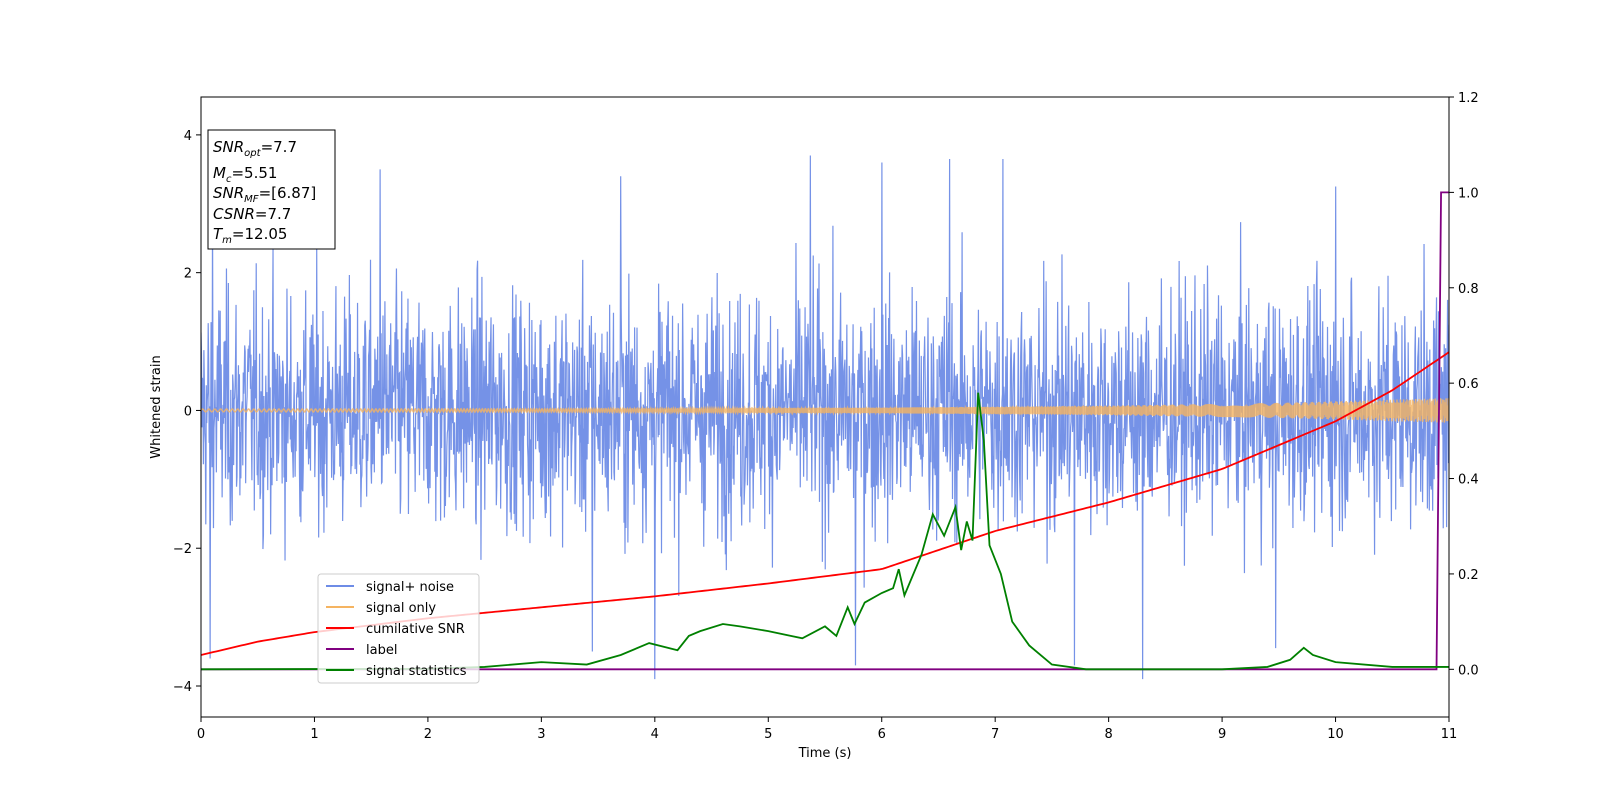 The height and width of the screenshot is (800, 1600). Describe the element at coordinates (251, 199) in the screenshot. I see `info-snr-mf-subscript: MF` at that location.